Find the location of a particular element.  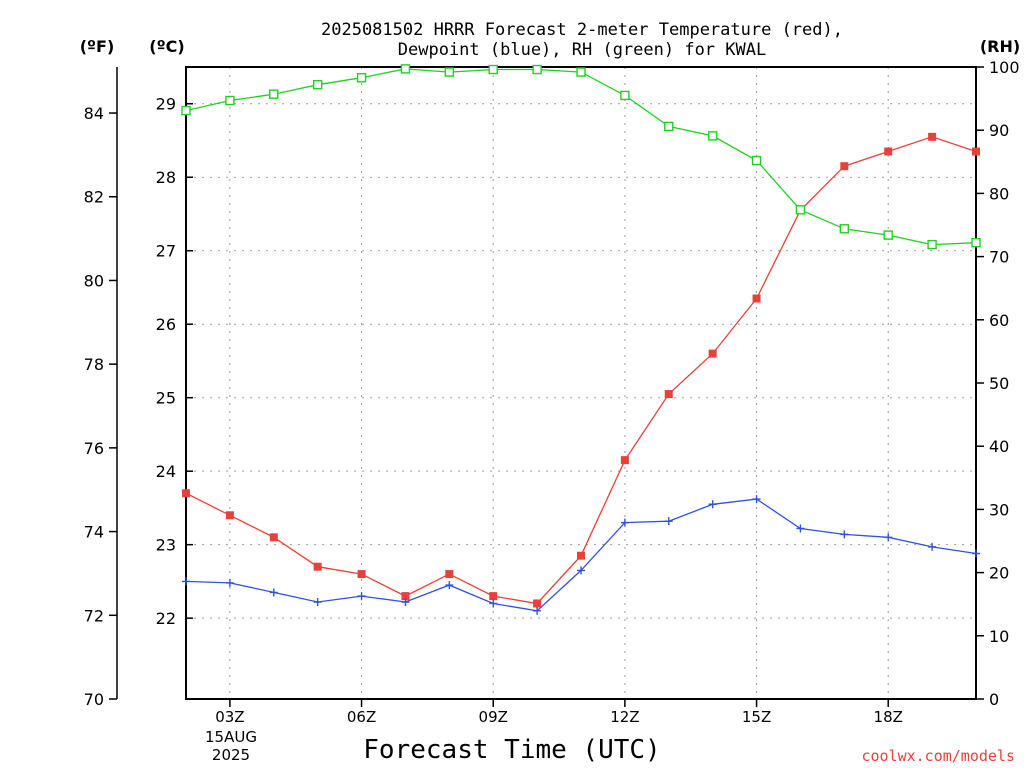

date-year-label: 2025 is located at coordinates (231, 755).